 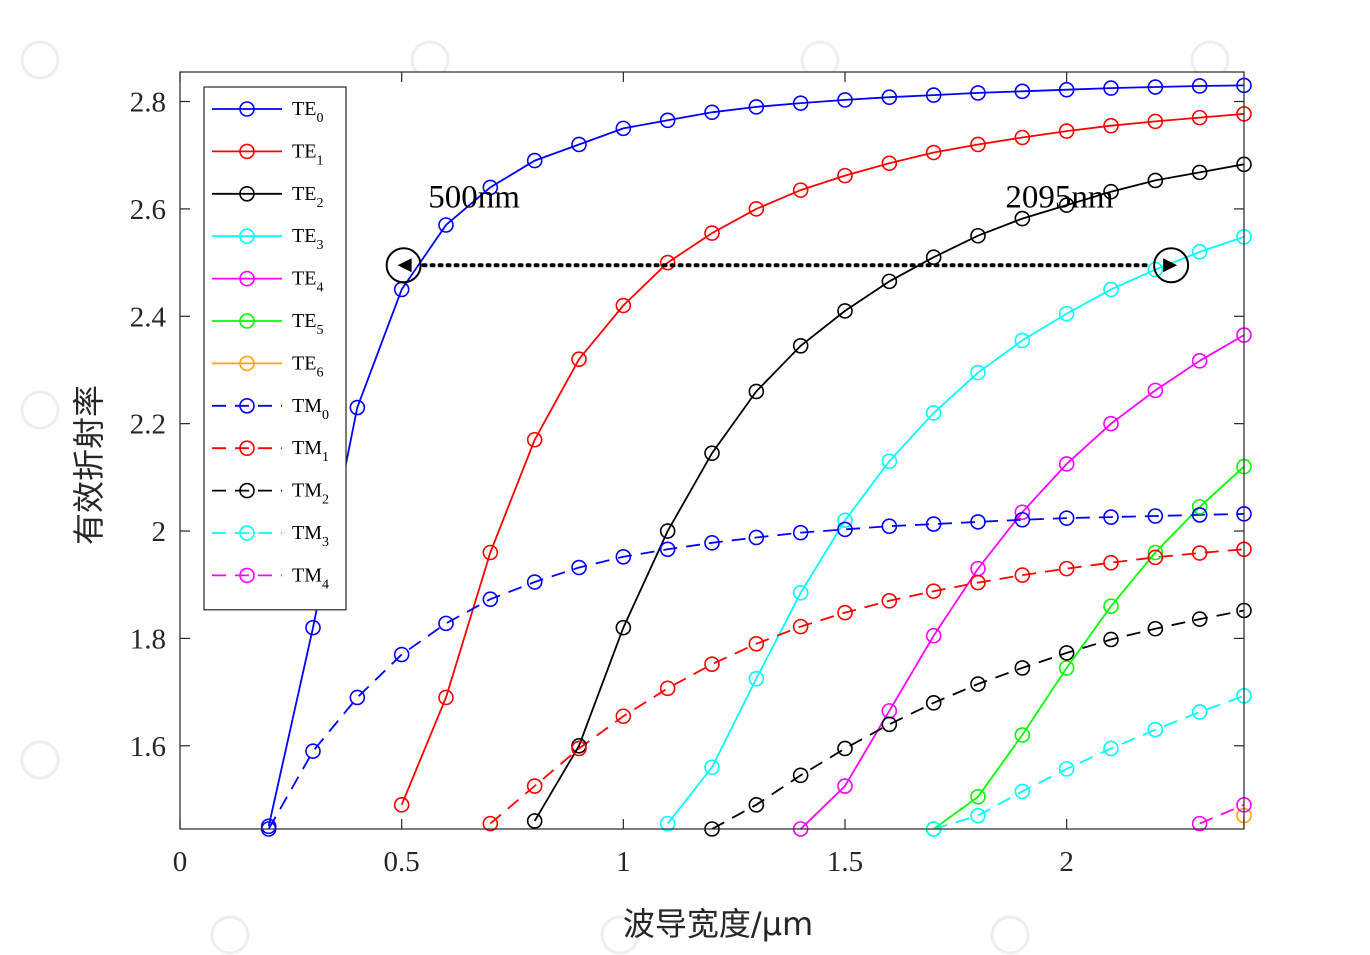 I want to click on legend-label: TE4, so click(x=307, y=282).